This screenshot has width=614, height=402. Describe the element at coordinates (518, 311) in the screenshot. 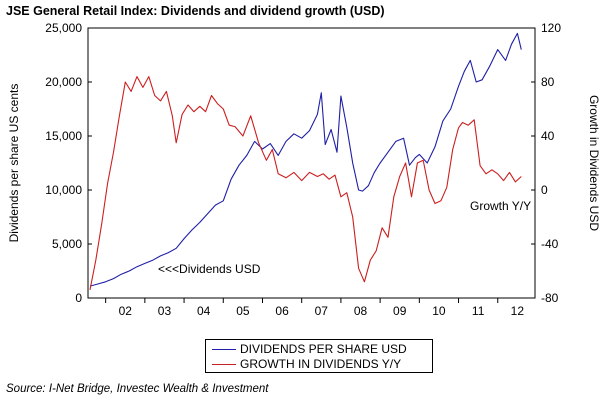

I see `x-axis-tick-label: 12` at that location.